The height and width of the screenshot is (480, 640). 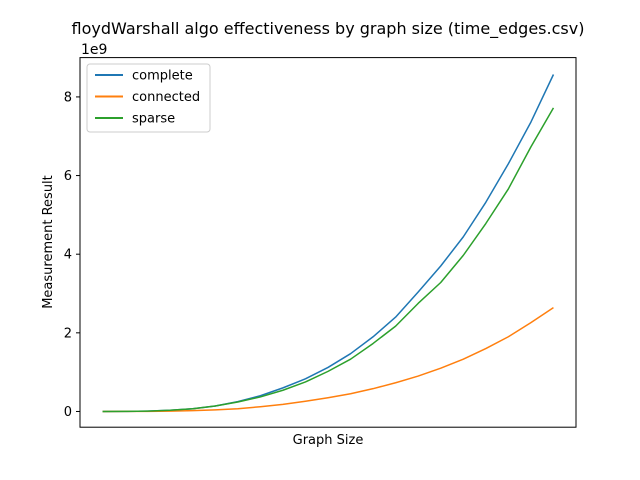 I want to click on y-tick-label: 0, so click(x=68, y=412).